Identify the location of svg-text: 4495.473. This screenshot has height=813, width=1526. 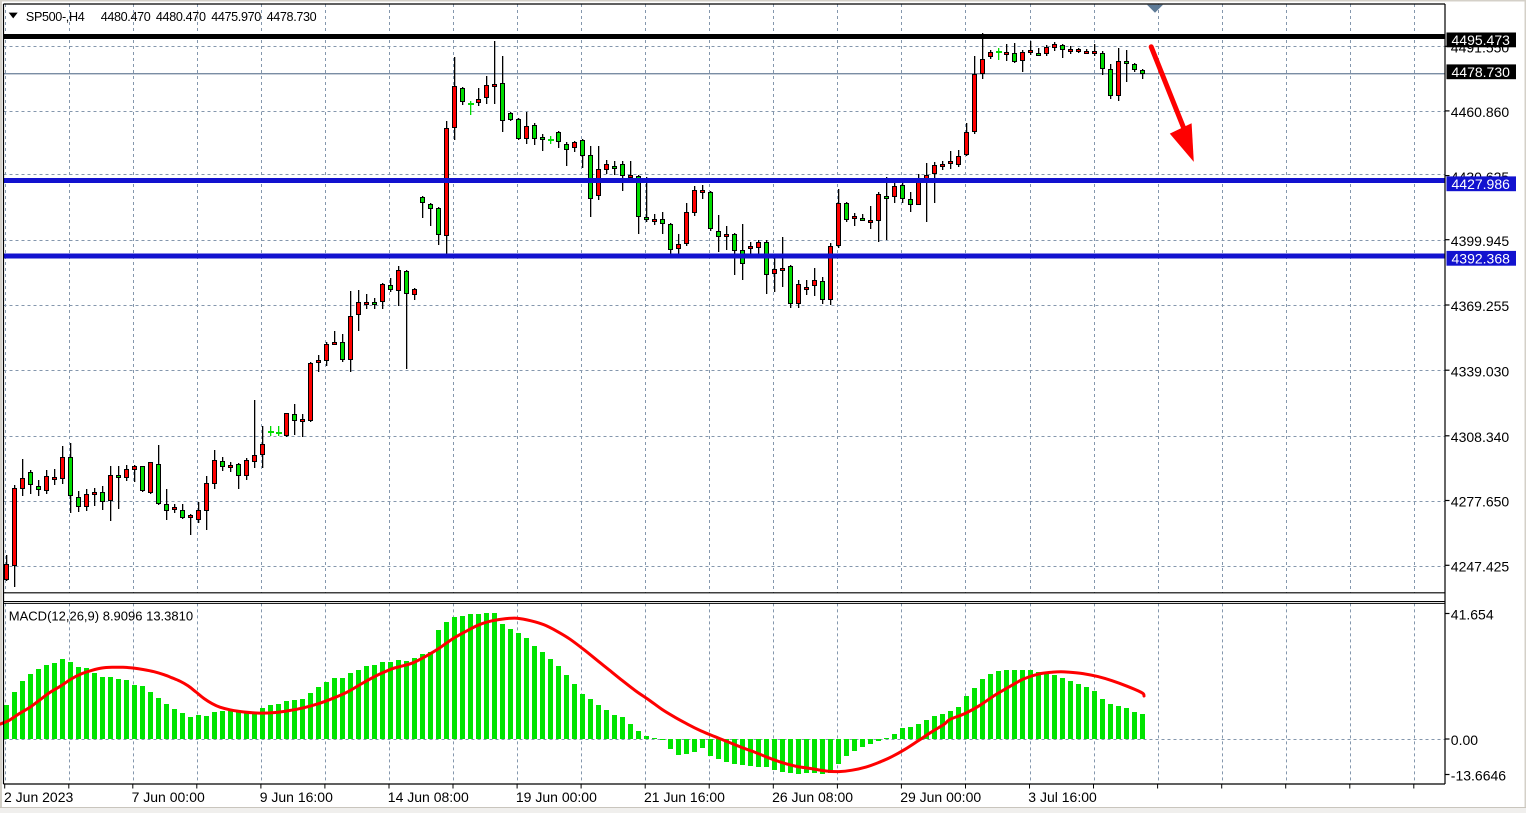
(1481, 40).